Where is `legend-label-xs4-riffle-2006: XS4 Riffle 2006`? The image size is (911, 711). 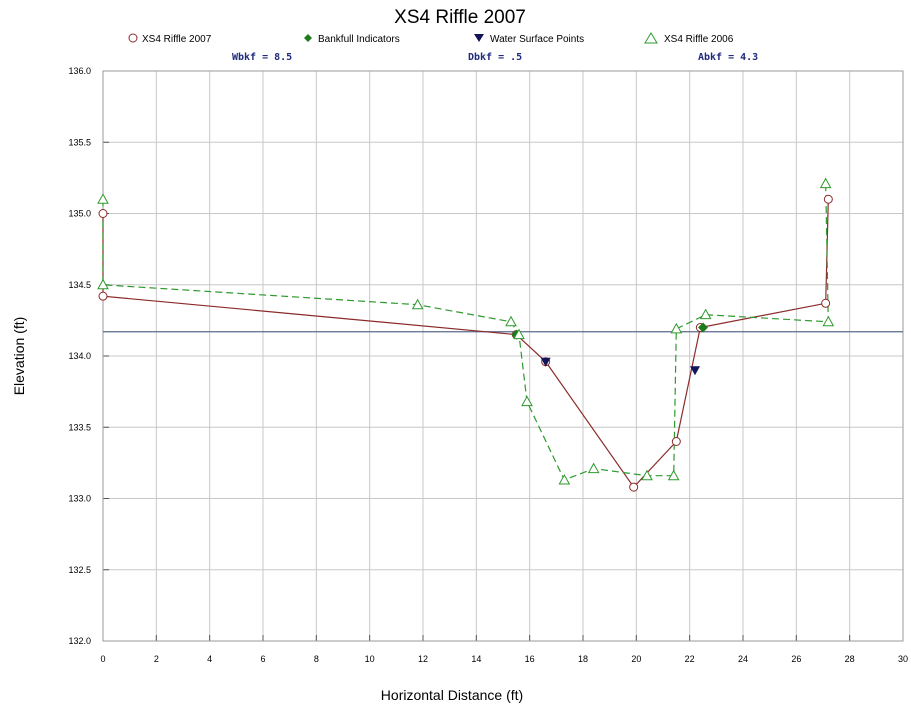 legend-label-xs4-riffle-2006: XS4 Riffle 2006 is located at coordinates (699, 39).